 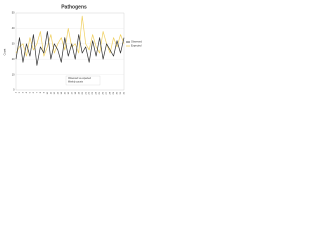 What do you see at coordinates (65, 92) in the screenshot?
I see `x-tick-label: 15` at bounding box center [65, 92].